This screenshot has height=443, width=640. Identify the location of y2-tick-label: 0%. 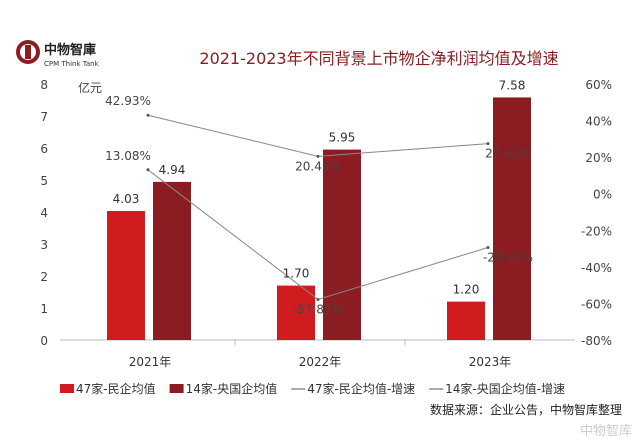
(602, 195).